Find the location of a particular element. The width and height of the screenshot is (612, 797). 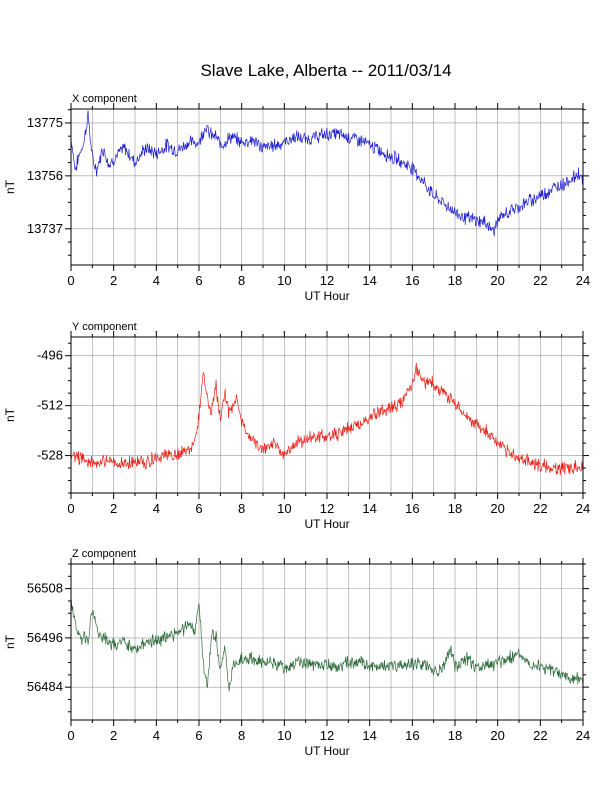

x-panel-title: X component is located at coordinates (104, 99).